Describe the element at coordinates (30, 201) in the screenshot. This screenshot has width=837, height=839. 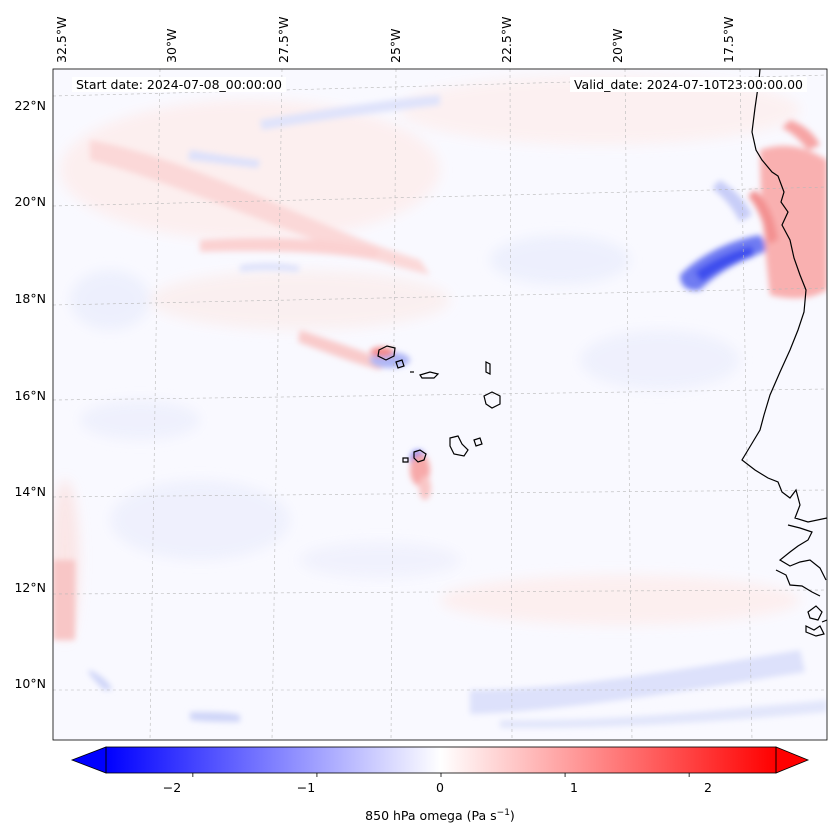
I see `lat-label: 20°N` at that location.